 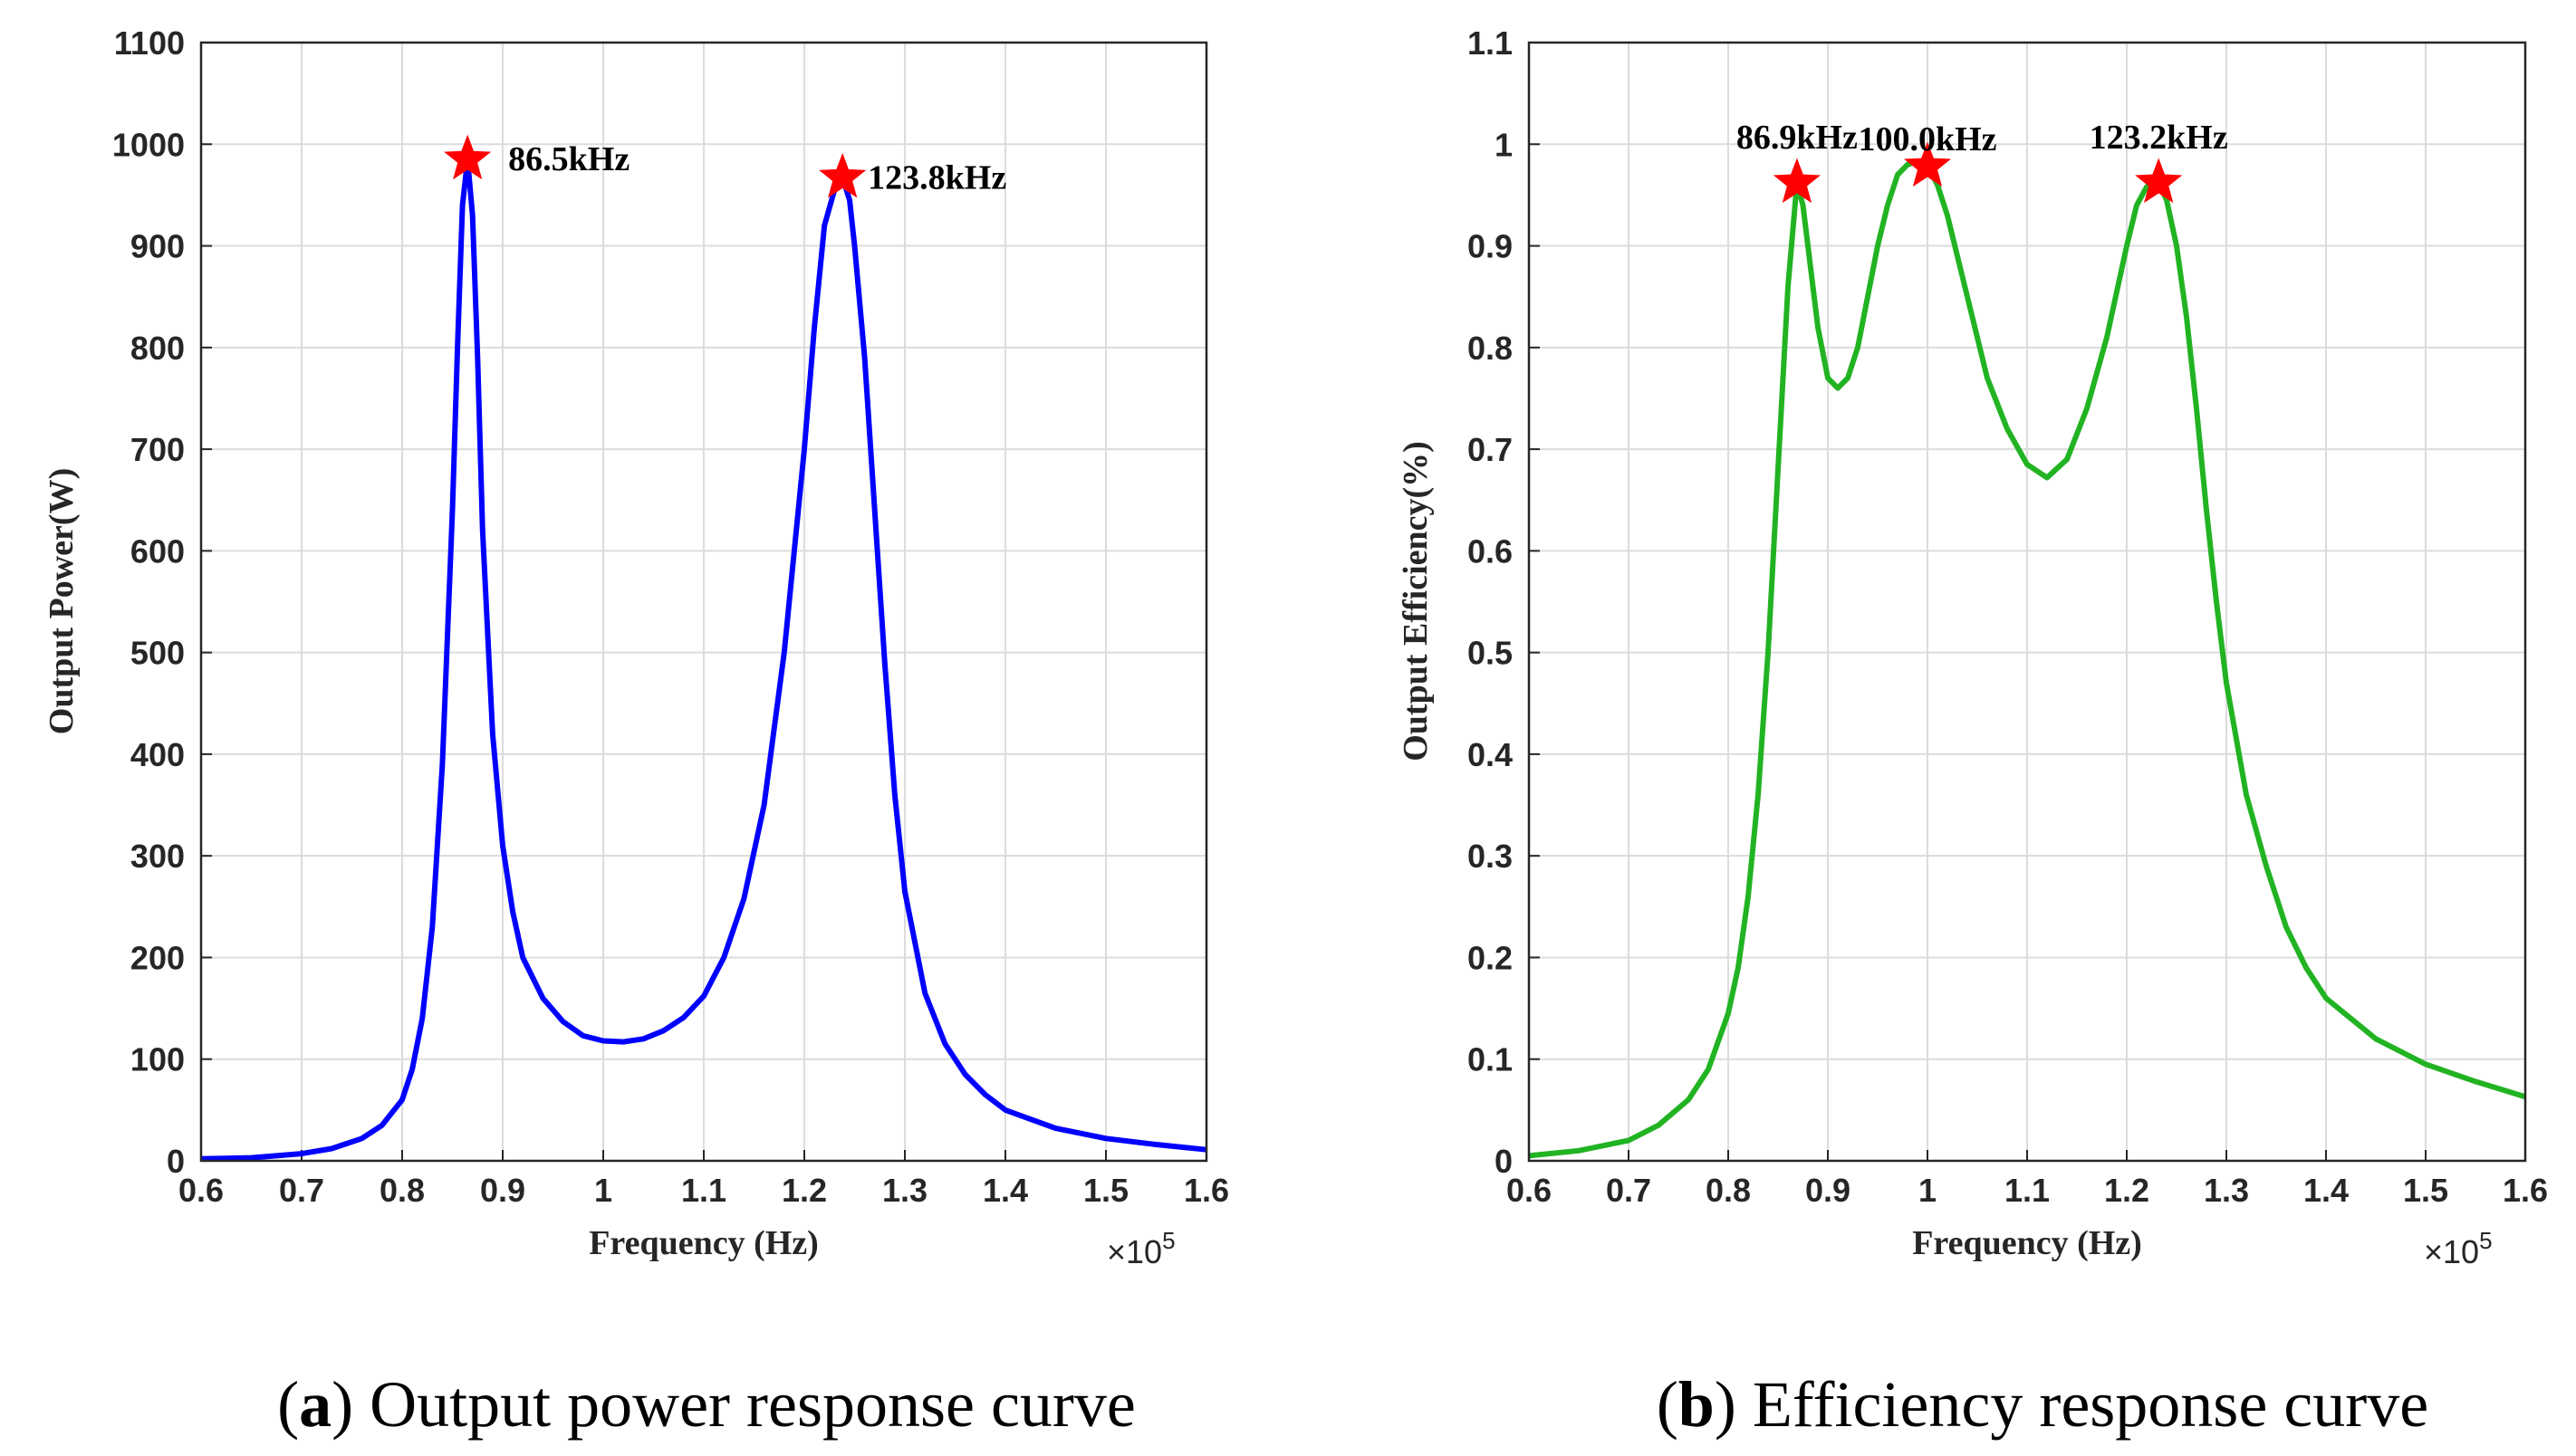 What do you see at coordinates (2159, 138) in the screenshot?
I see `peak-label: 123.2kHz` at bounding box center [2159, 138].